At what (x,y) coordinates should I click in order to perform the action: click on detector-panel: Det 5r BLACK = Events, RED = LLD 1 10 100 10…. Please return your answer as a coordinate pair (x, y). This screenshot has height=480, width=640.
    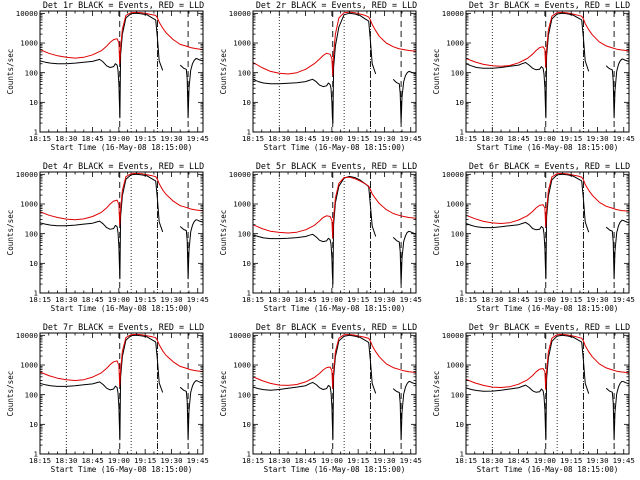
    Looking at the image, I should click on (320, 237).